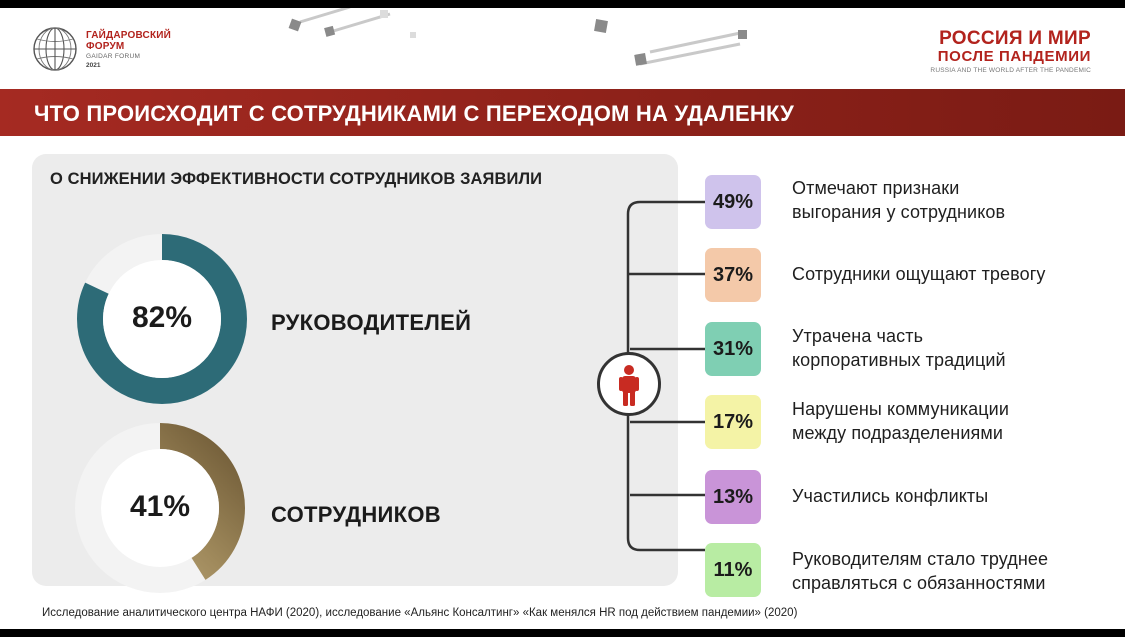 This screenshot has height=637, width=1125. Describe the element at coordinates (920, 559) in the screenshot. I see `item-text-line1: Руководителям стало труднее` at that location.